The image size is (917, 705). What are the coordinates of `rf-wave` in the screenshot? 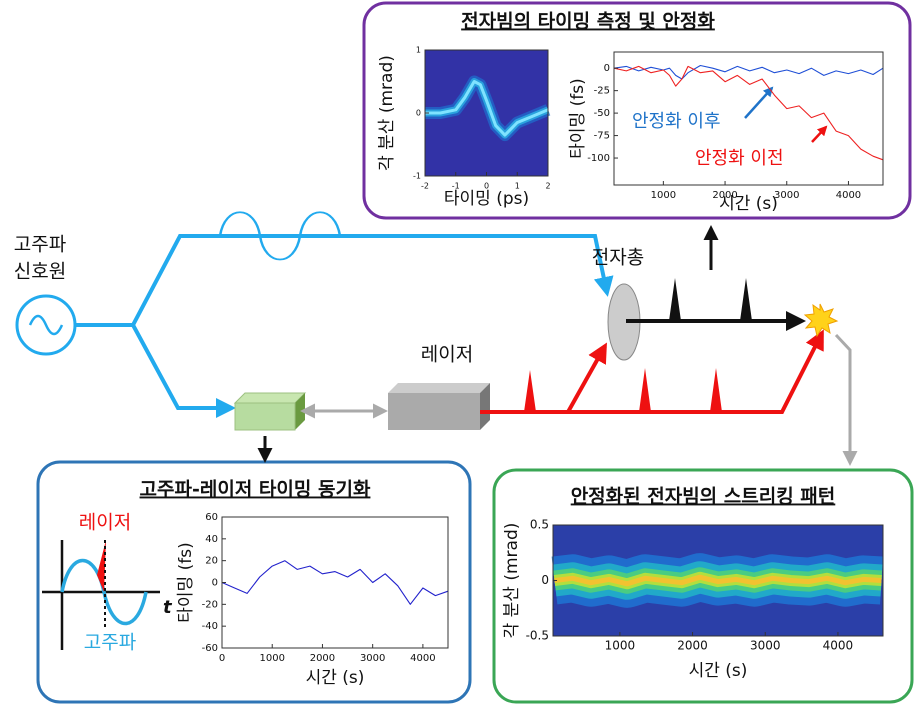 It's located at (280, 236).